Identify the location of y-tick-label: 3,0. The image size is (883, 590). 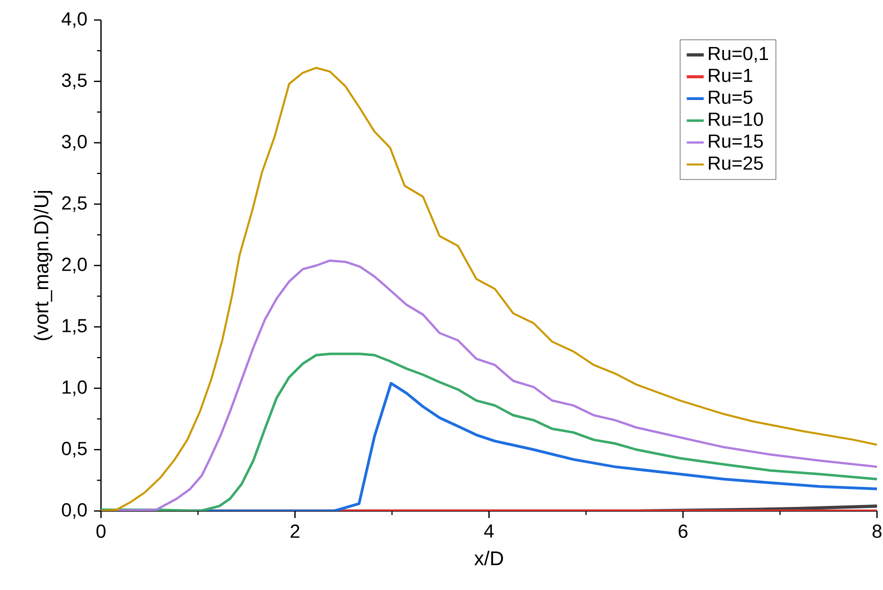
(74, 142).